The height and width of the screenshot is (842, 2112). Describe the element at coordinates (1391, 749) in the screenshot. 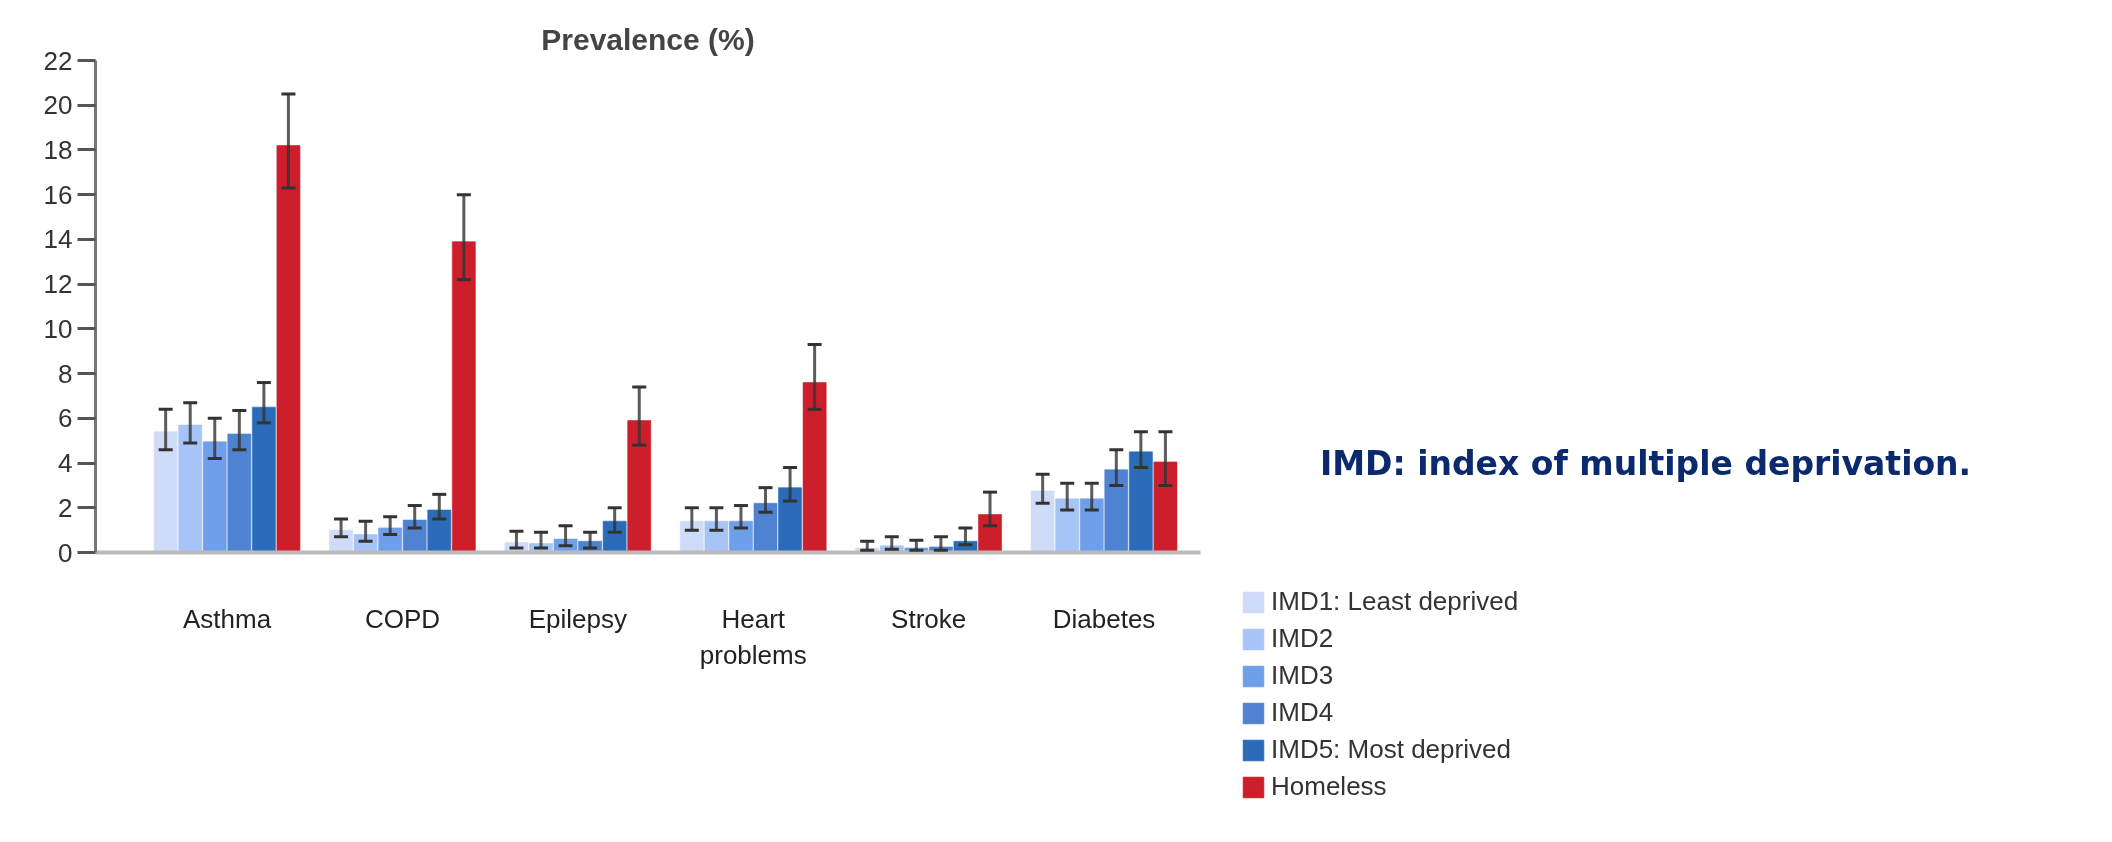

I see `legend-label: IMD5: Most deprived` at that location.